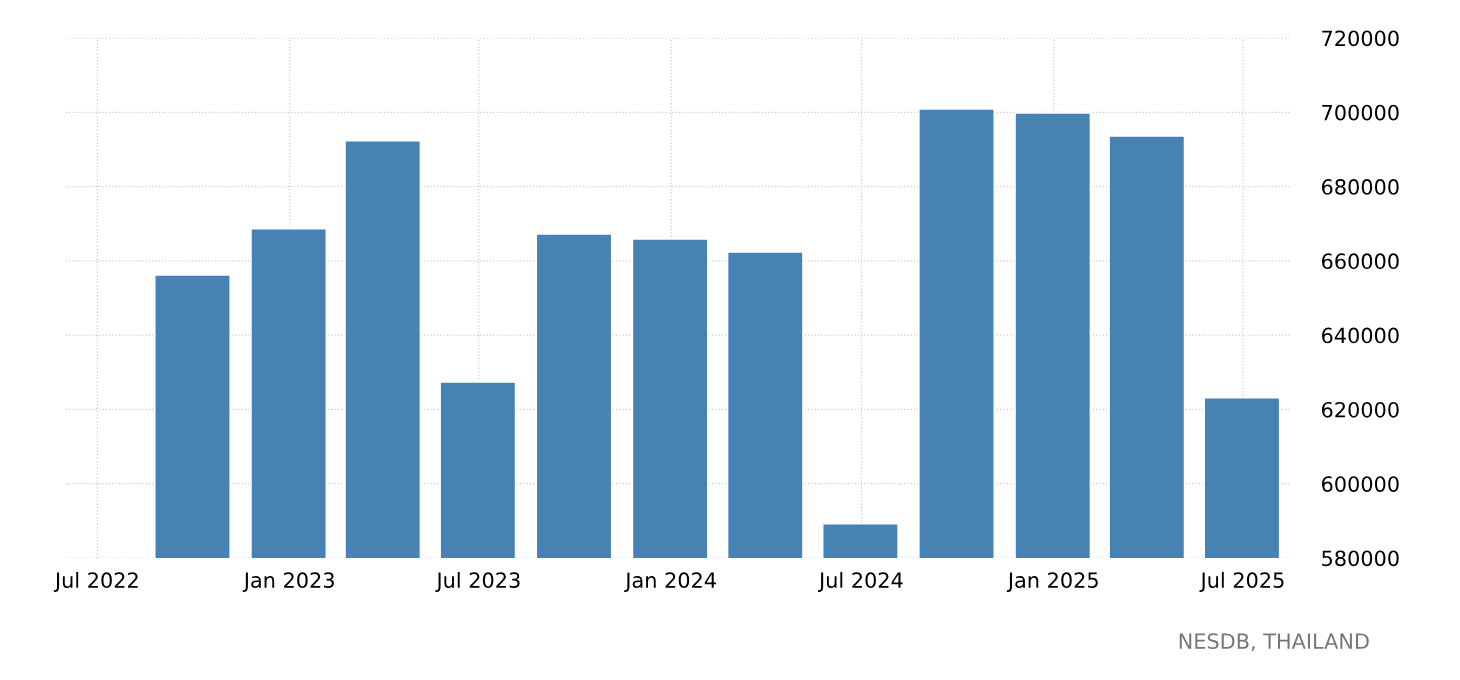 This screenshot has width=1460, height=680. What do you see at coordinates (1360, 112) in the screenshot?
I see `y-tick-label: 700000` at bounding box center [1360, 112].